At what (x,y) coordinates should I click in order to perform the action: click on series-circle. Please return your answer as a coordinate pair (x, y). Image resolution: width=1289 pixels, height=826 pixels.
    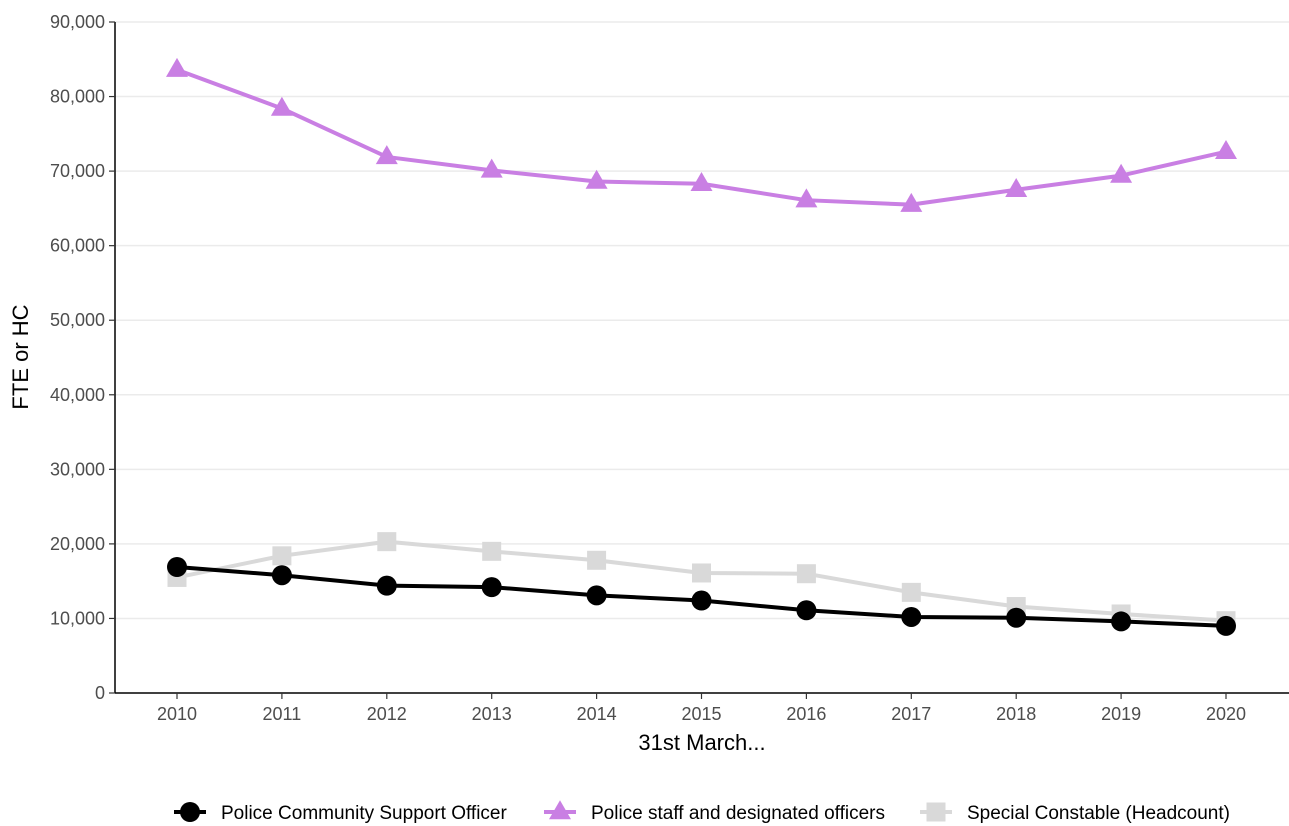
    Looking at the image, I should click on (701, 596).